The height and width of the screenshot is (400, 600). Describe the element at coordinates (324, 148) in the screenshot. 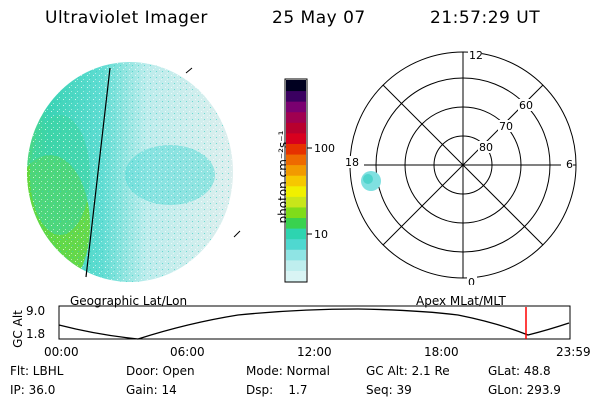

I see `colorbar-tick-100: 100` at that location.